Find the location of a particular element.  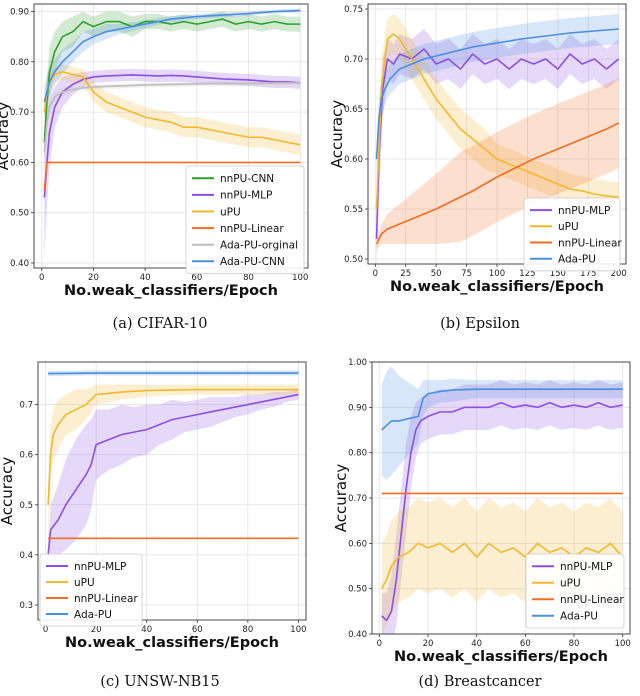

band-nnpu-cnn is located at coordinates (172, 87).